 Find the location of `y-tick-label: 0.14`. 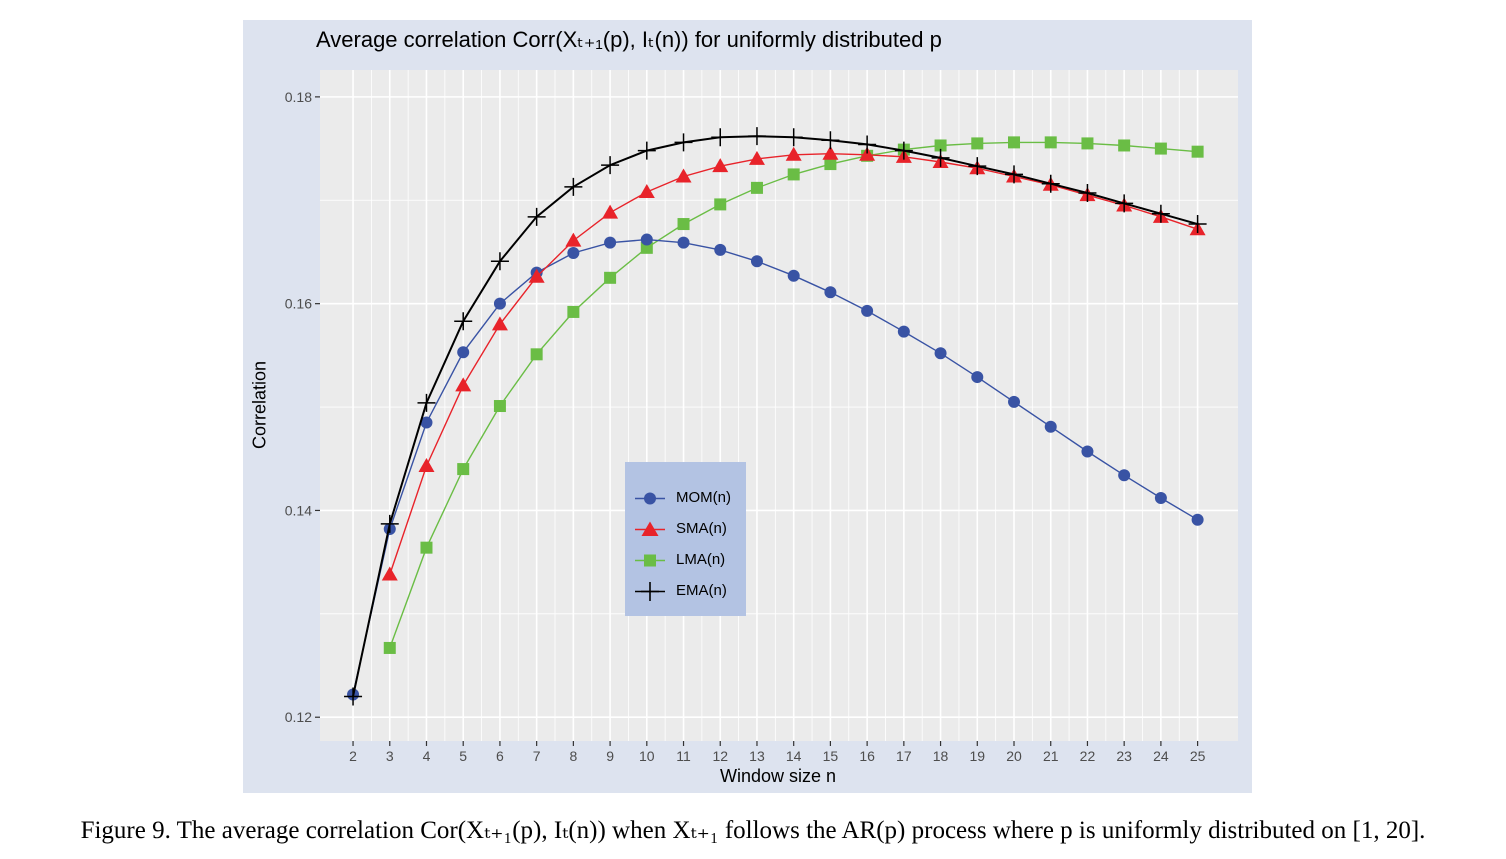

y-tick-label: 0.14 is located at coordinates (298, 510).